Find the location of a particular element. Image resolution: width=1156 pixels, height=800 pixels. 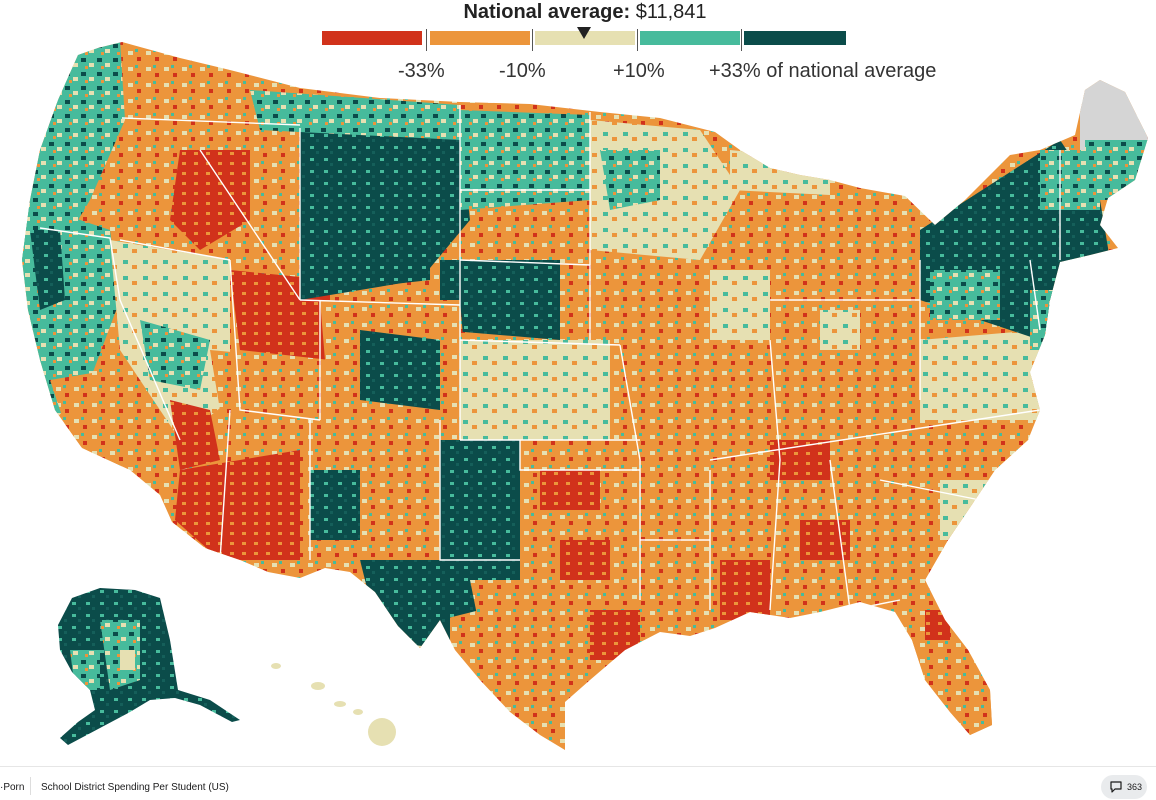

comments-button: 363 is located at coordinates (1124, 787).